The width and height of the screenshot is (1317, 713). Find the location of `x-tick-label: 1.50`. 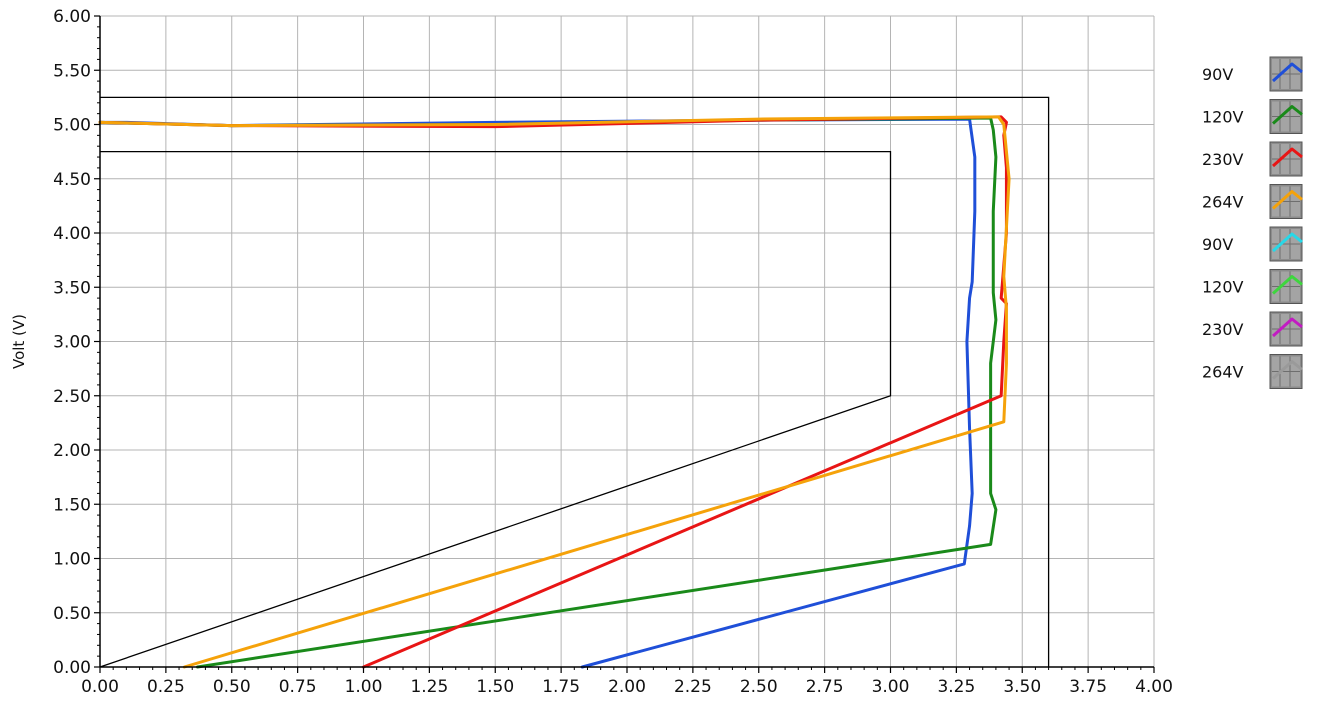

x-tick-label: 1.50 is located at coordinates (495, 687).